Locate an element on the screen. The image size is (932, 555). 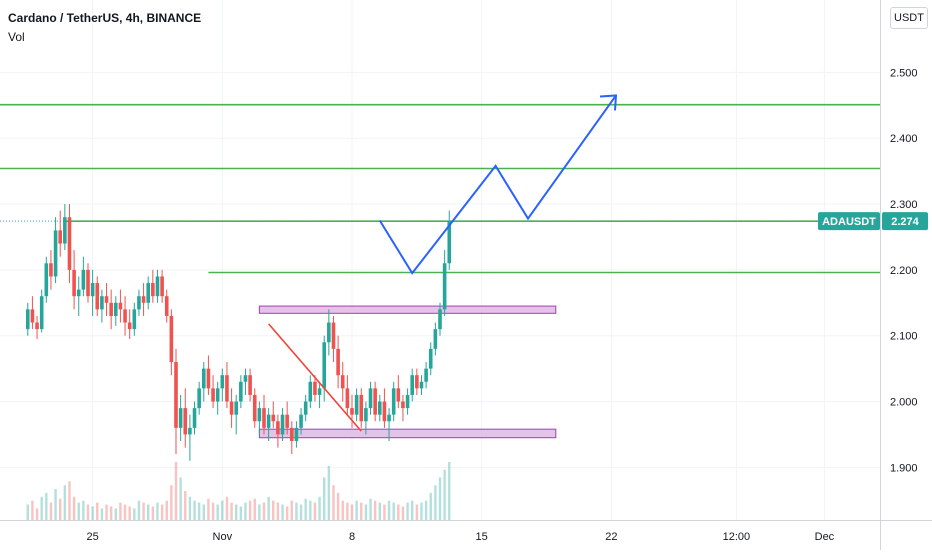
y-tick-label: 2.100 is located at coordinates (904, 337).